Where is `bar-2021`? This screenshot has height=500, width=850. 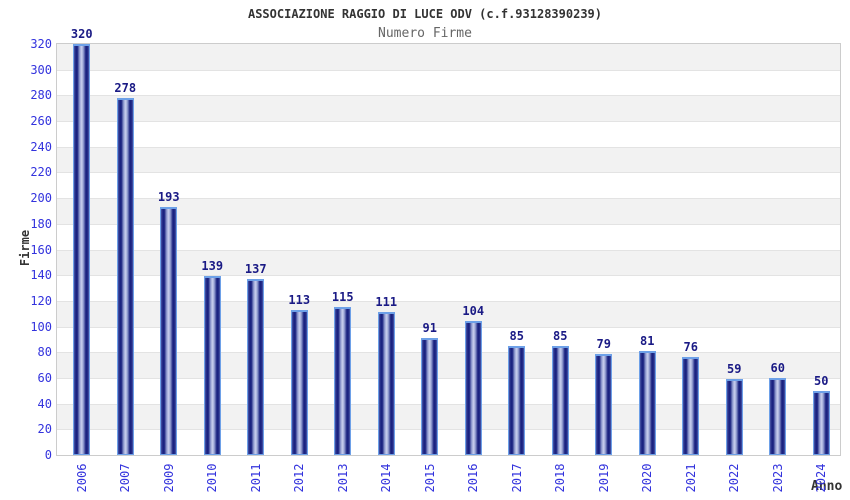
bar-2021 is located at coordinates (691, 406).